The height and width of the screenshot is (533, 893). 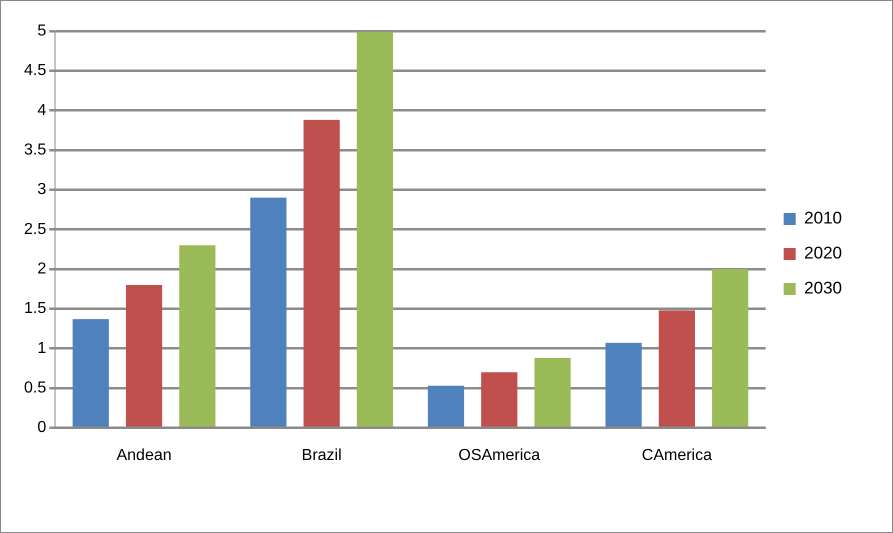 I want to click on y-tick-label: 1, so click(x=41, y=348).